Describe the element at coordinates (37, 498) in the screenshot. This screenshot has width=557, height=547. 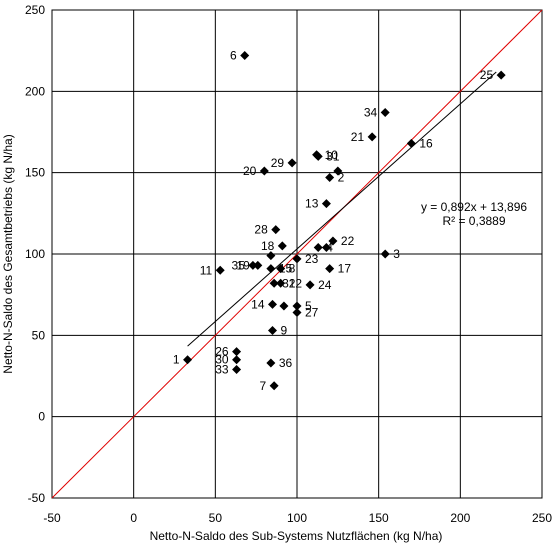
I see `y-tick-label: -50` at that location.